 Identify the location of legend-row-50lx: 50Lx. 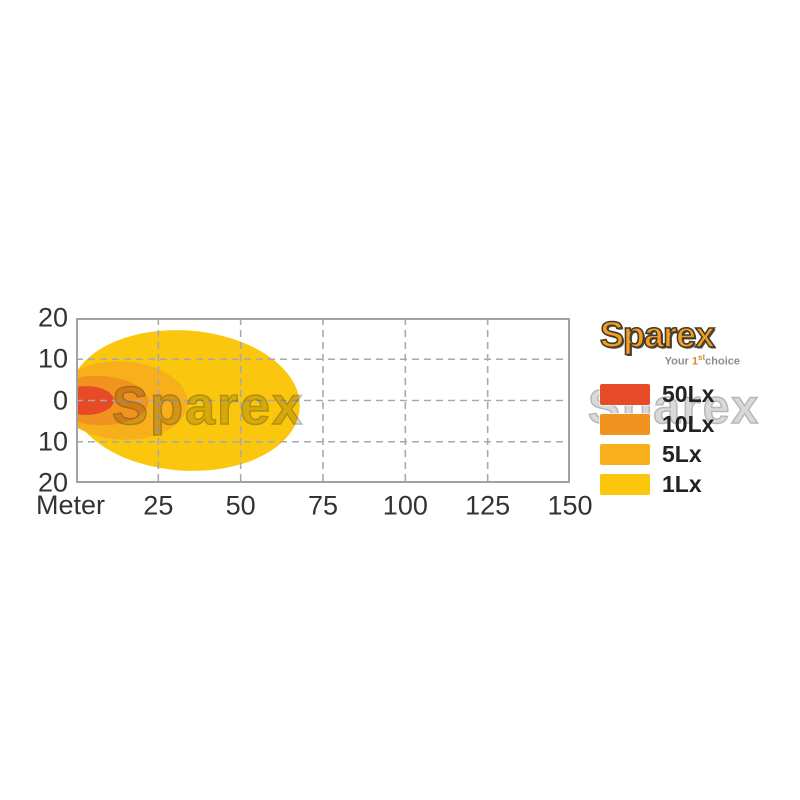
(690, 395).